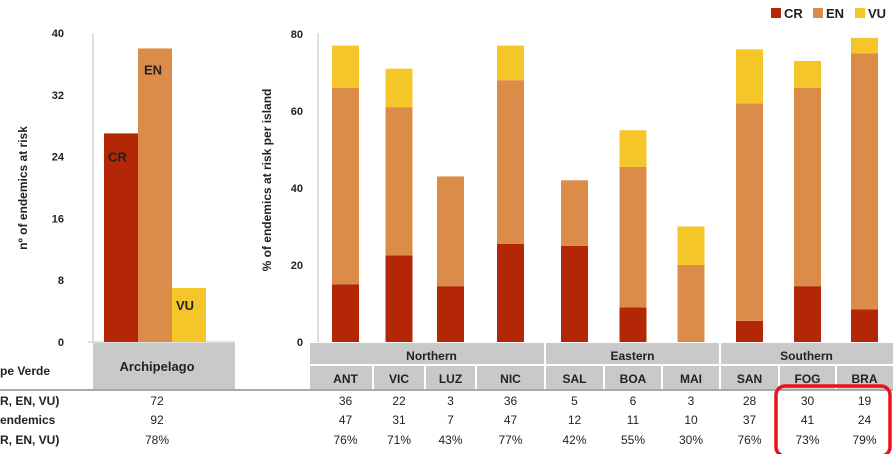 The height and width of the screenshot is (454, 893). Describe the element at coordinates (345, 313) in the screenshot. I see `bar-ant-cr` at that location.